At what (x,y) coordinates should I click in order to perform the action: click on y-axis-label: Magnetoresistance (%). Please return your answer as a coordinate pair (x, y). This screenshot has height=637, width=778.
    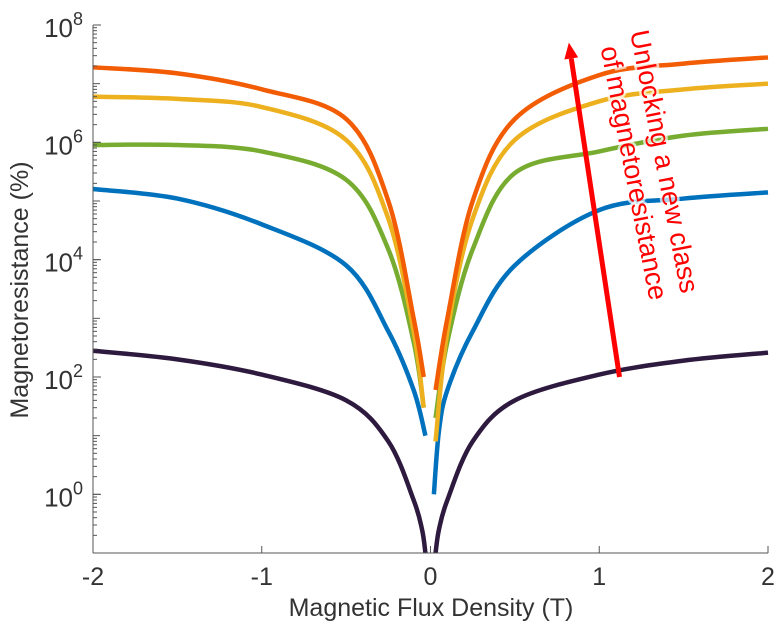
    Looking at the image, I should click on (20, 289).